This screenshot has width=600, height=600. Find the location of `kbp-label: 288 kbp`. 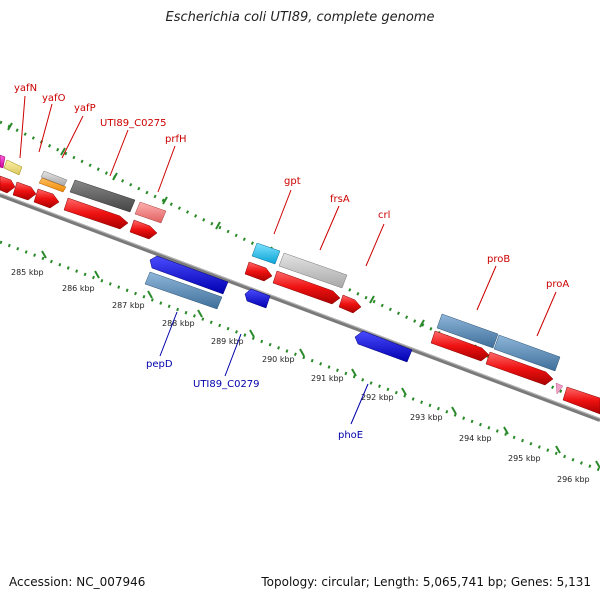

kbp-label: 288 kbp is located at coordinates (178, 323).